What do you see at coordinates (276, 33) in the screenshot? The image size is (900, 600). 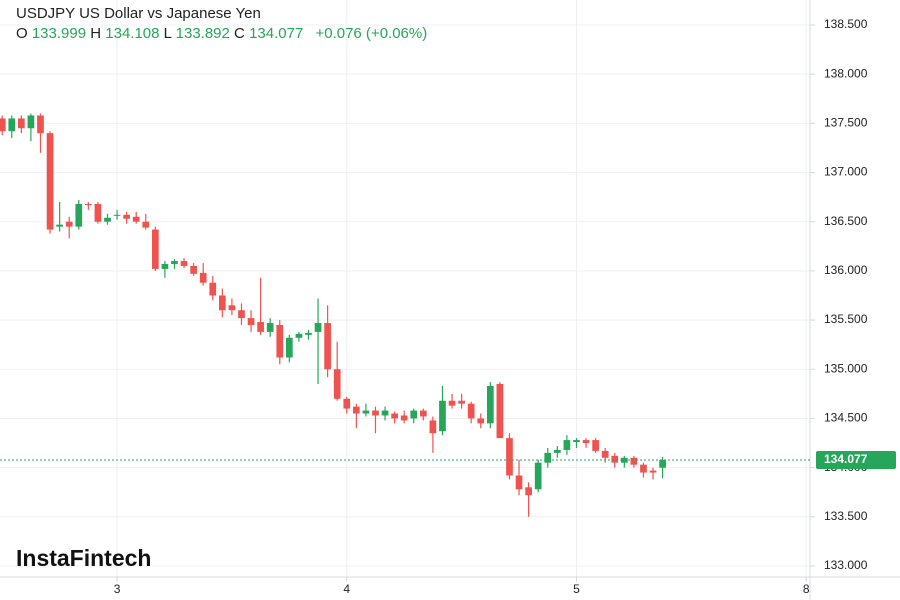 I see `c-value: 134.077` at bounding box center [276, 33].